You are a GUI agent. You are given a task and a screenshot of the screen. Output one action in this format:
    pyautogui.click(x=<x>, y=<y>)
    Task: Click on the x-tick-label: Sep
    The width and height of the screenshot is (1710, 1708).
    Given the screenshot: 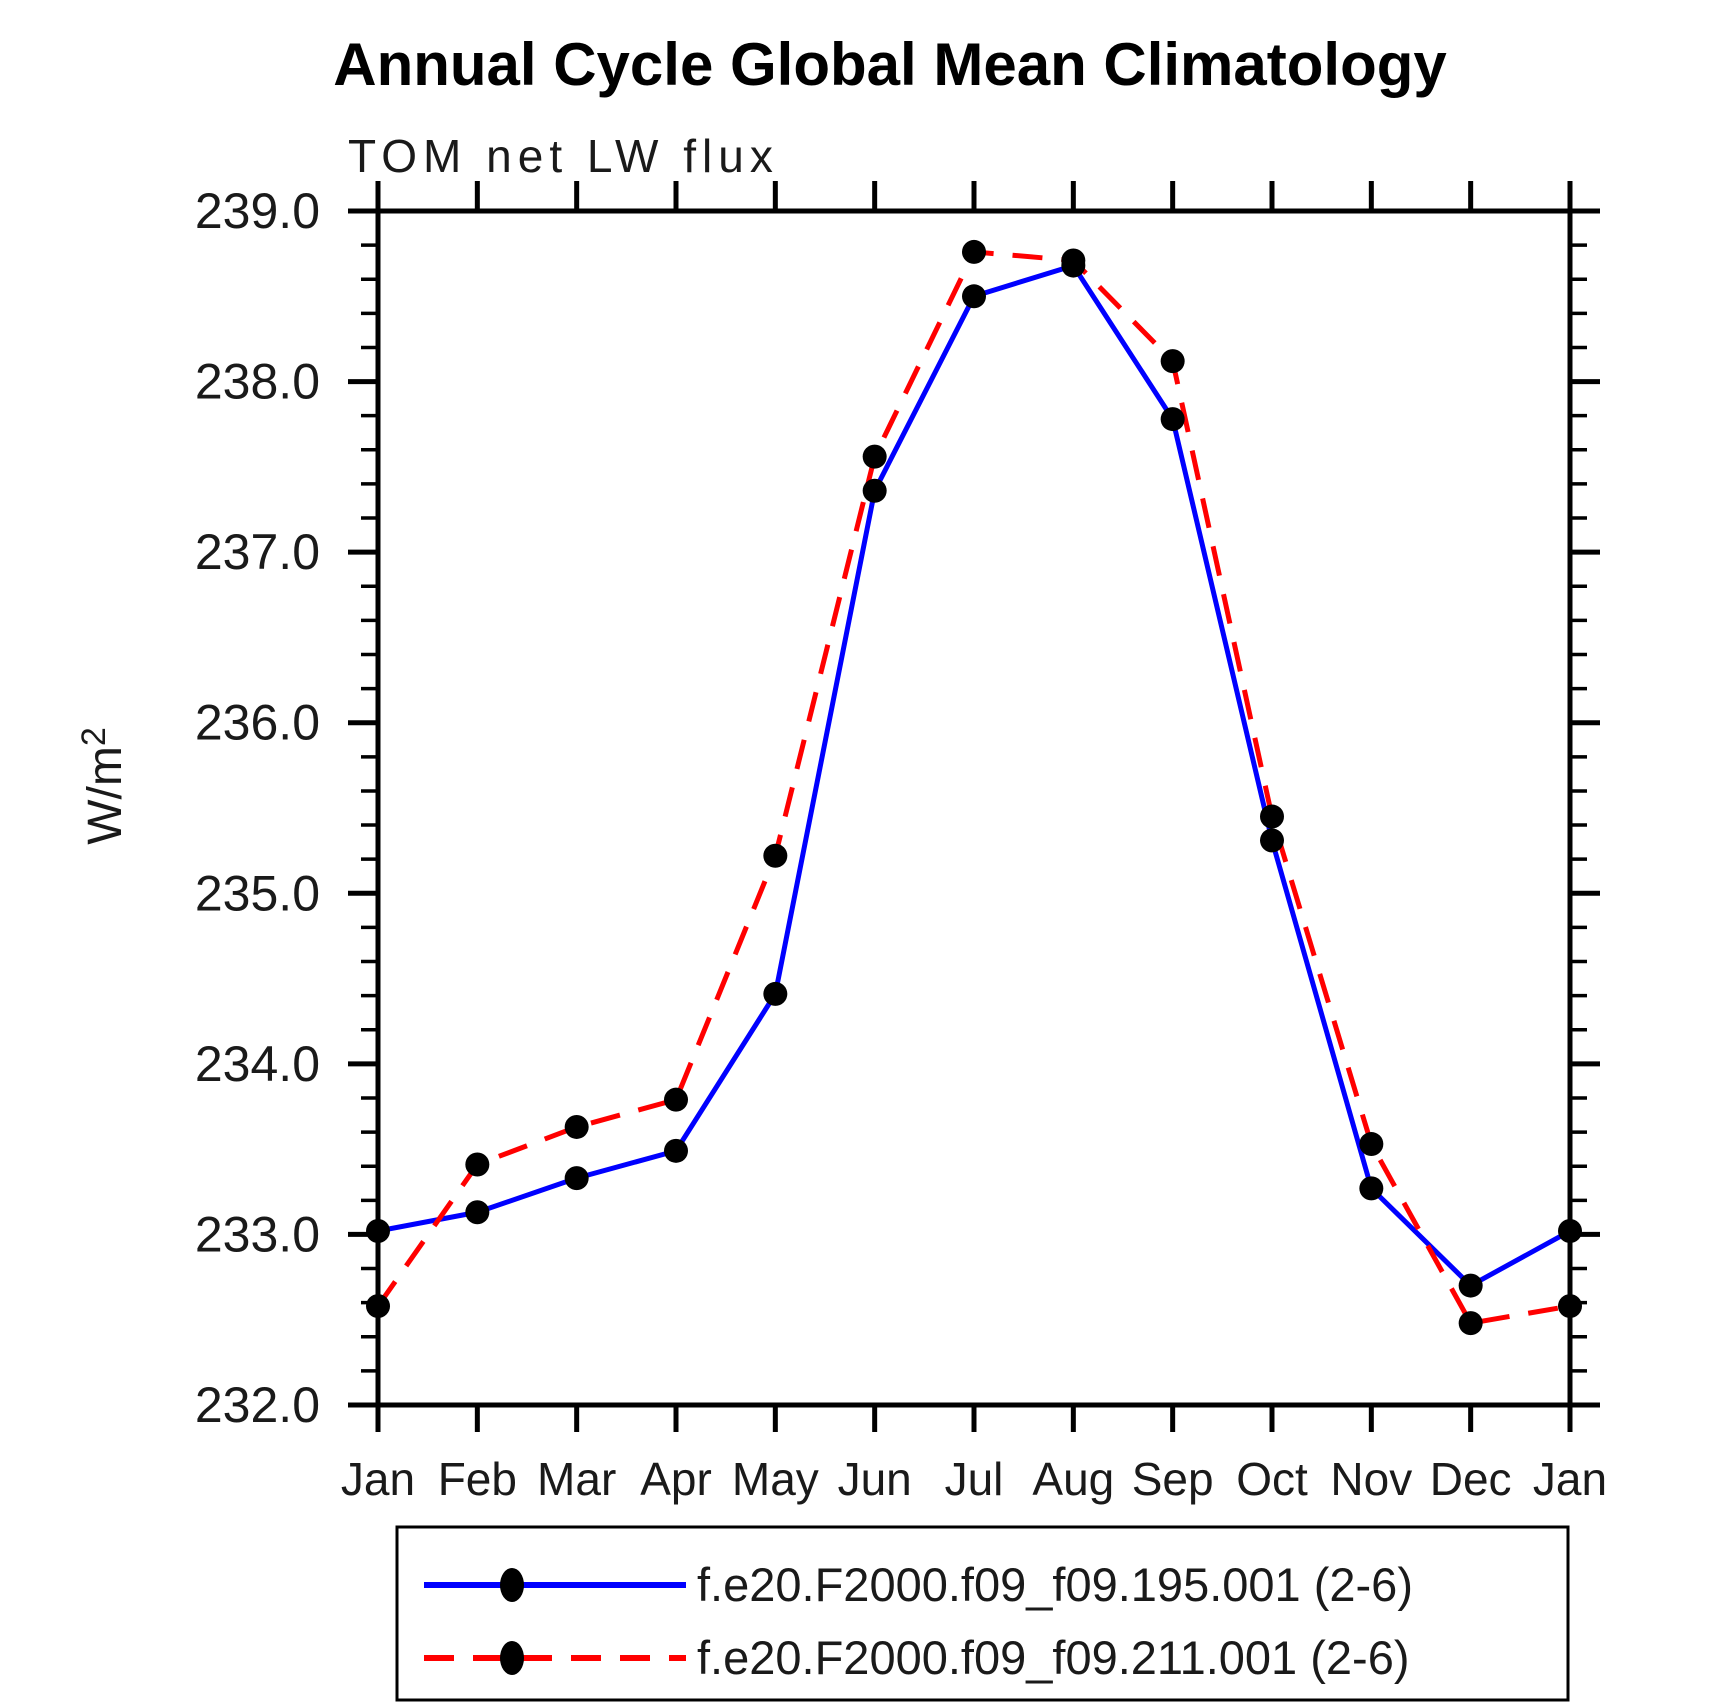 What is the action you would take?
    pyautogui.click(x=1173, y=1479)
    